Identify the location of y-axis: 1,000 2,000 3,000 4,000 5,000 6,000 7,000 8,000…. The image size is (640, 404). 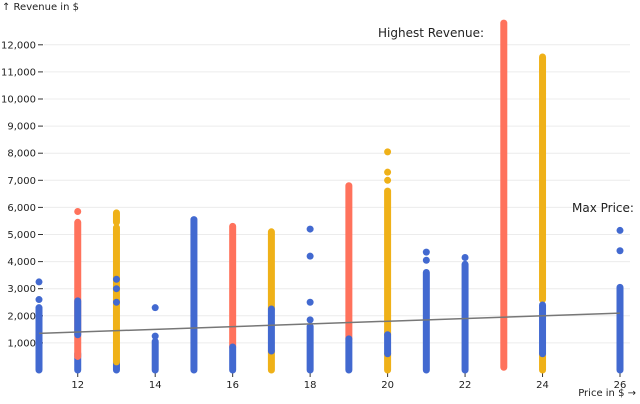
(22, 194).